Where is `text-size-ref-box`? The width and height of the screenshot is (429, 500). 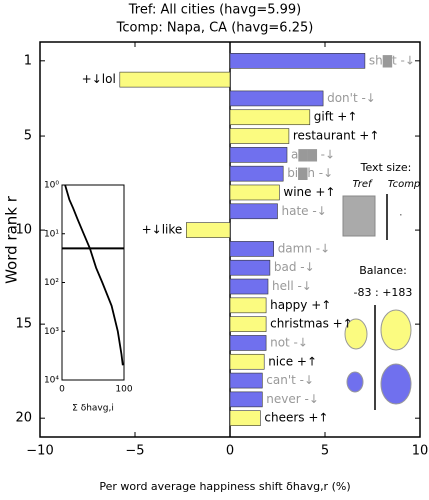 text-size-ref-box is located at coordinates (359, 216).